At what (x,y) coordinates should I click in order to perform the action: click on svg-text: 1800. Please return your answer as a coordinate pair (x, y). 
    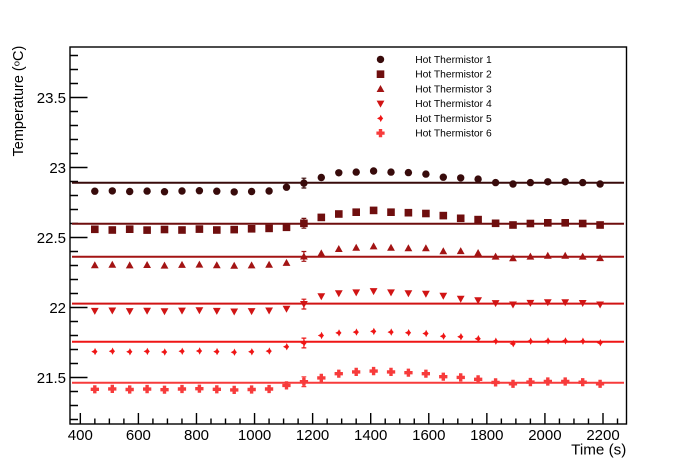
    Looking at the image, I should click on (486, 435).